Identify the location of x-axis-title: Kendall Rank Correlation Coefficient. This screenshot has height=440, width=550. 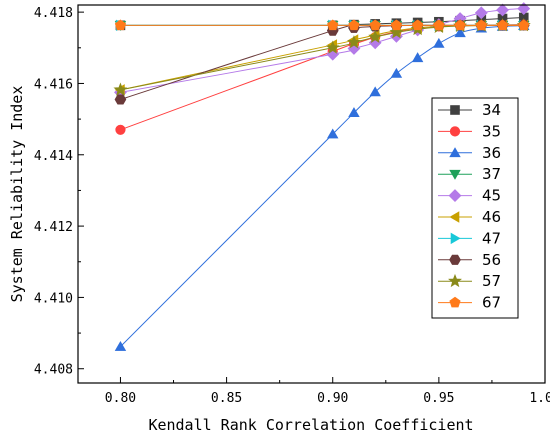
(310, 425).